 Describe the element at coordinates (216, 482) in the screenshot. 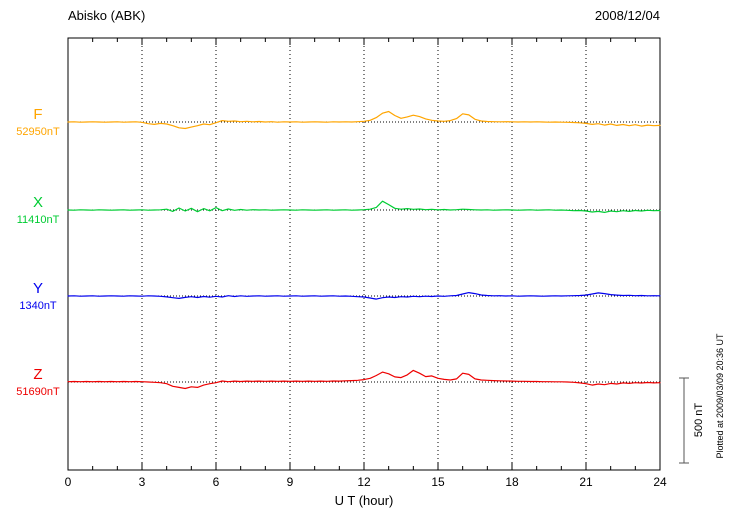

I see `tick-label: 6` at that location.